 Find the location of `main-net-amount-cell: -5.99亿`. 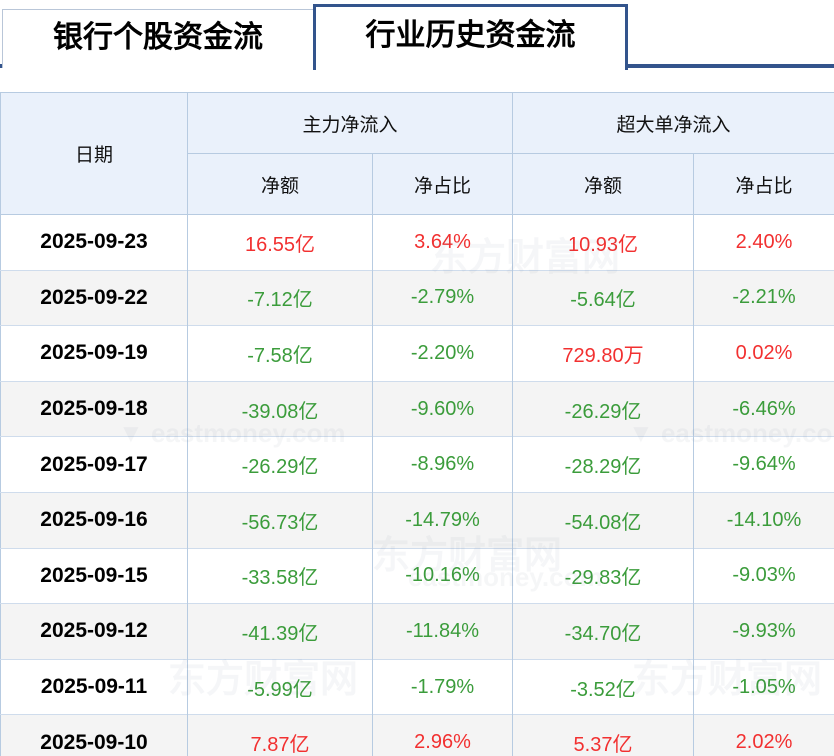

main-net-amount-cell: -5.99亿 is located at coordinates (280, 686).